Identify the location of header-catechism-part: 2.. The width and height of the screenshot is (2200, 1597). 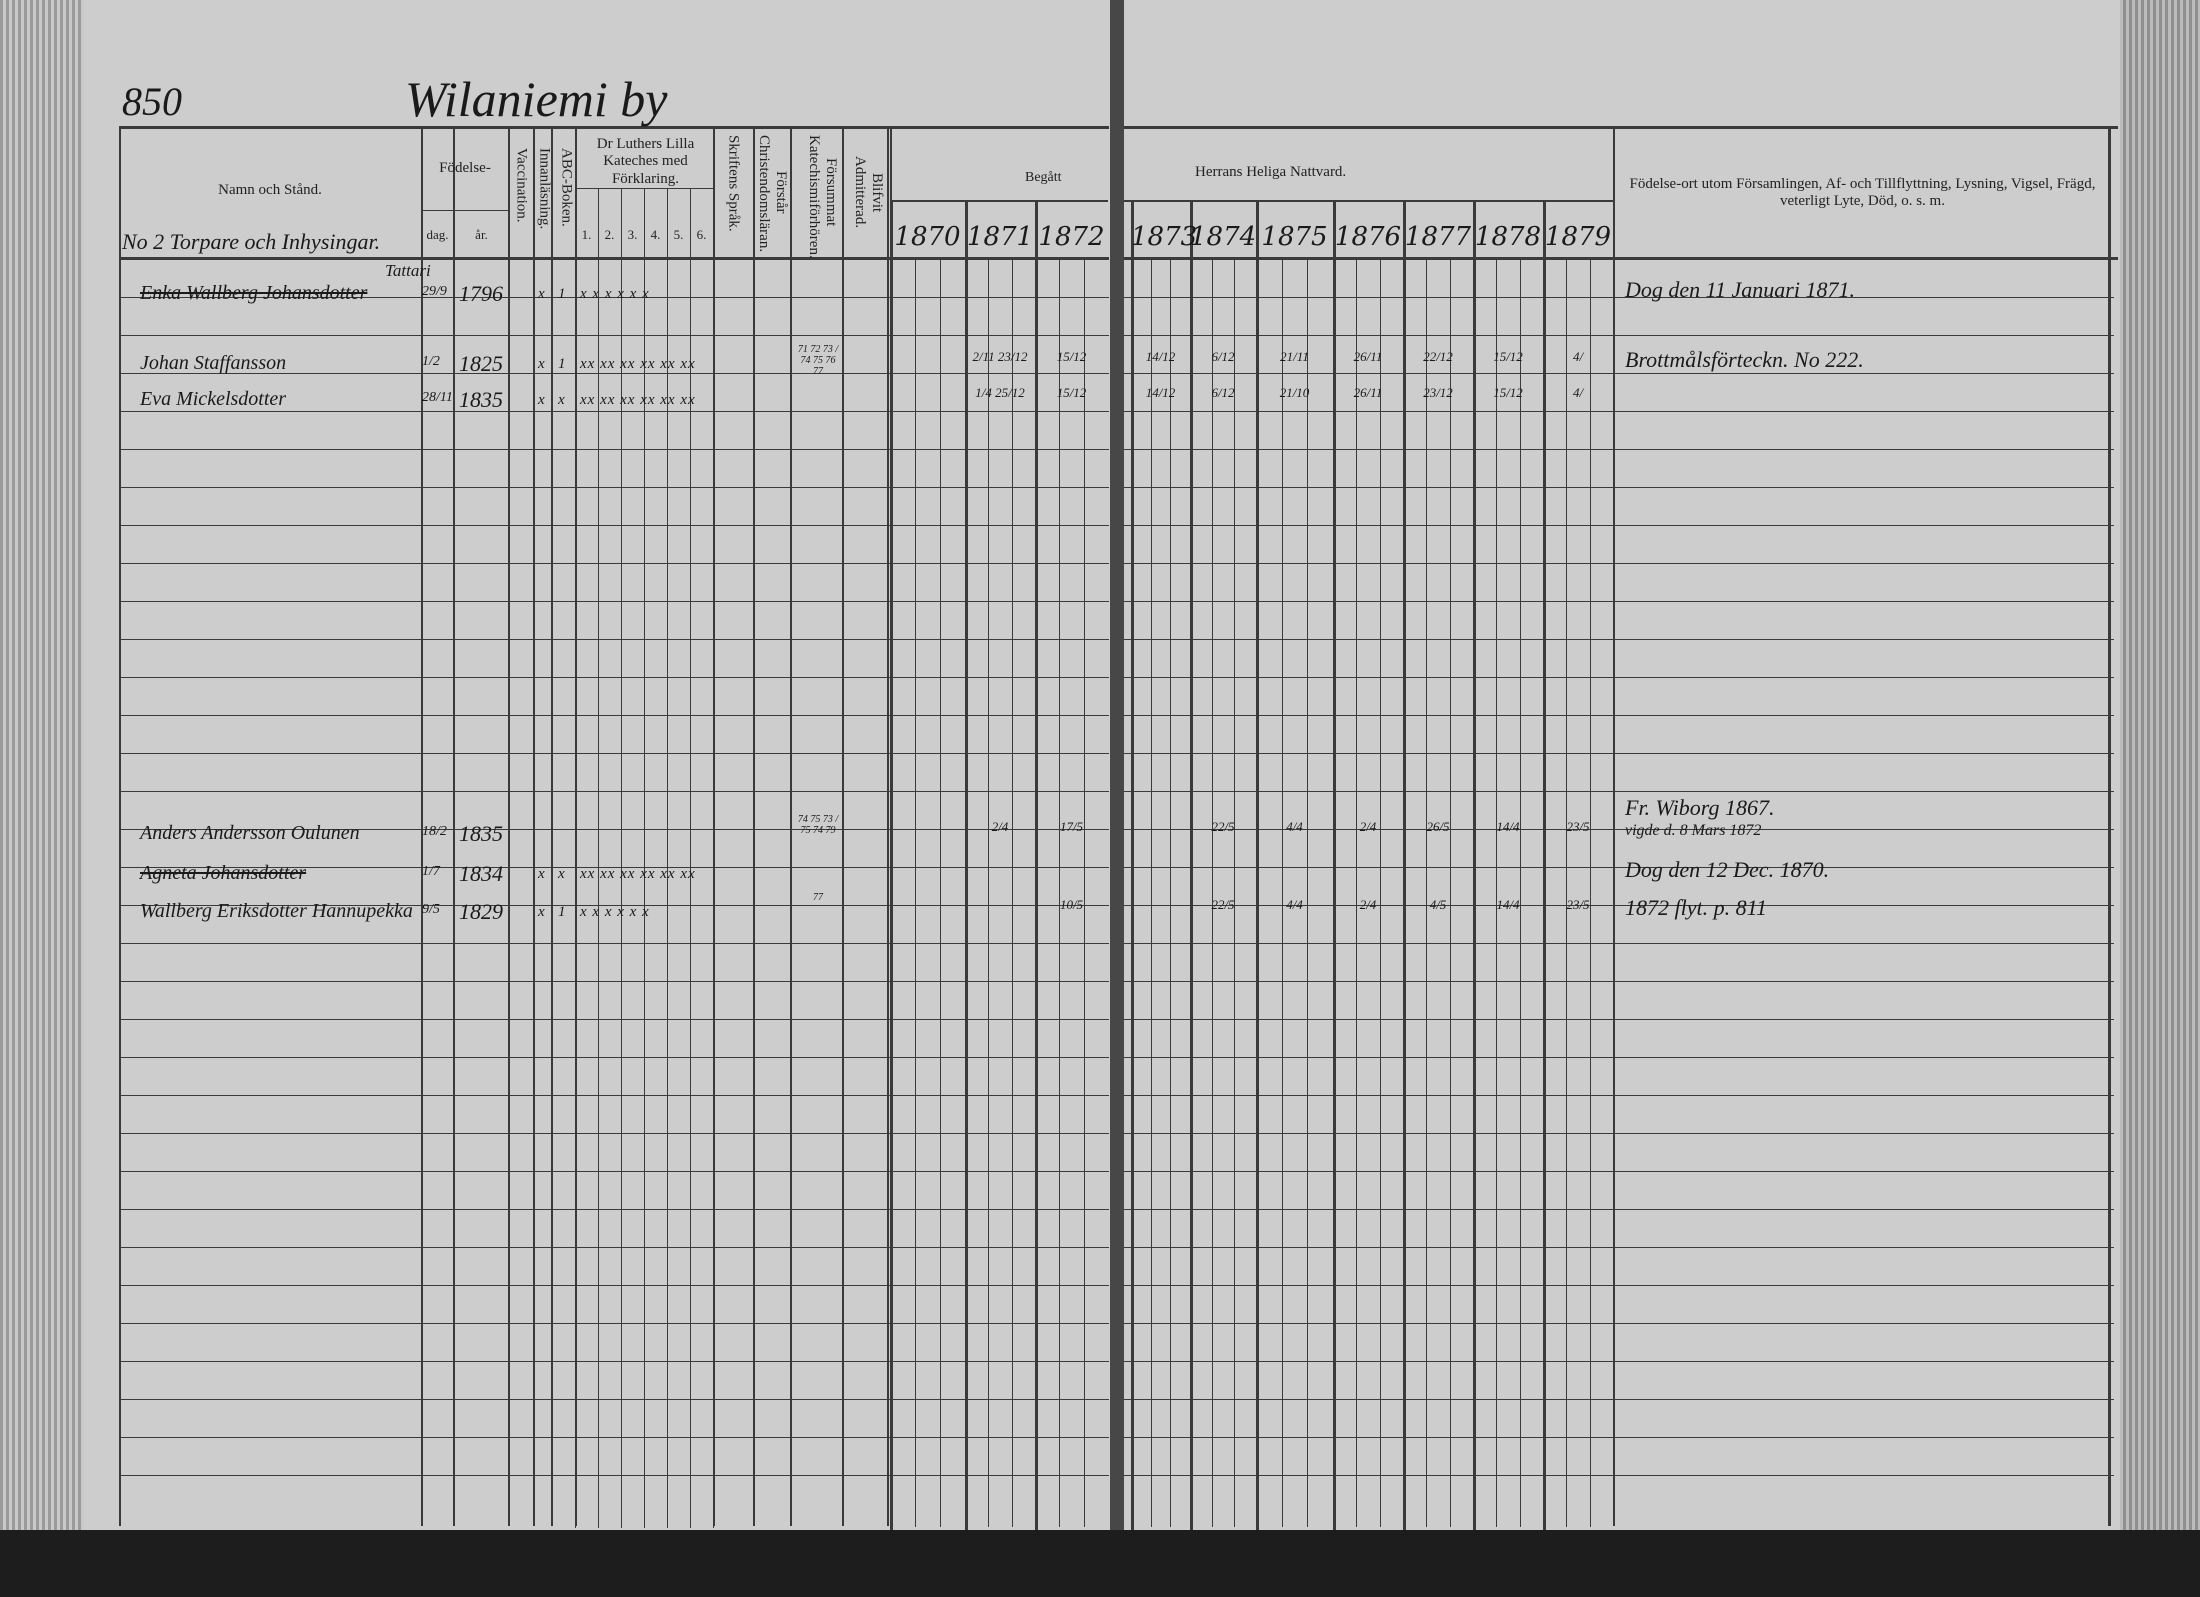
(609, 234).